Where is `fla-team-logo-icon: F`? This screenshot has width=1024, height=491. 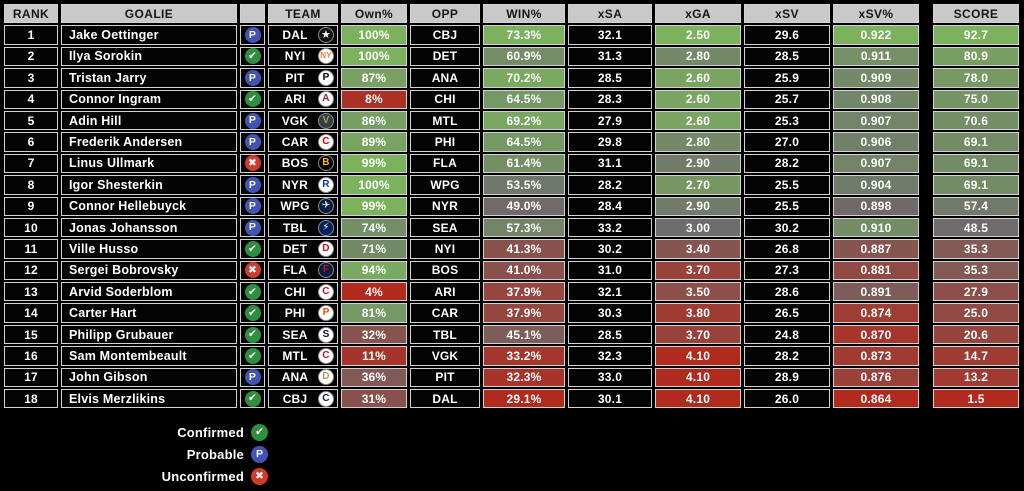 fla-team-logo-icon: F is located at coordinates (326, 270).